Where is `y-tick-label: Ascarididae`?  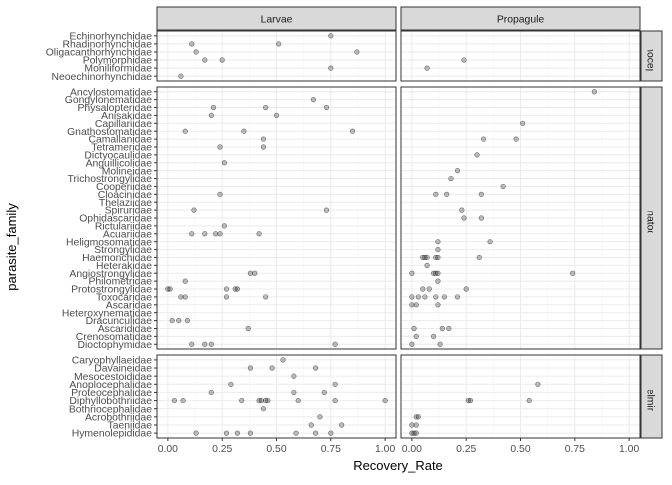 y-tick-label: Ascarididae is located at coordinates (125, 329).